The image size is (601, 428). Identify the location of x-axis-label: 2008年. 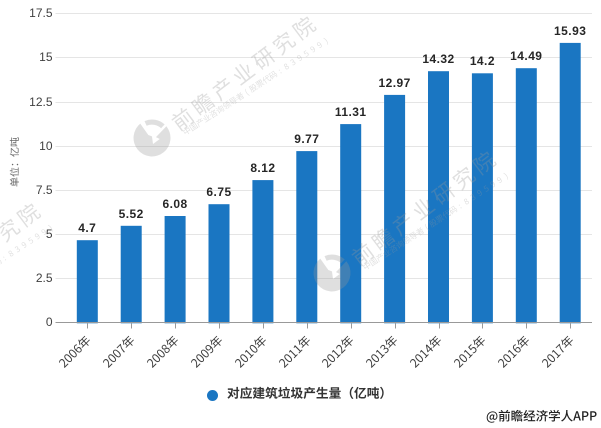
(162, 351).